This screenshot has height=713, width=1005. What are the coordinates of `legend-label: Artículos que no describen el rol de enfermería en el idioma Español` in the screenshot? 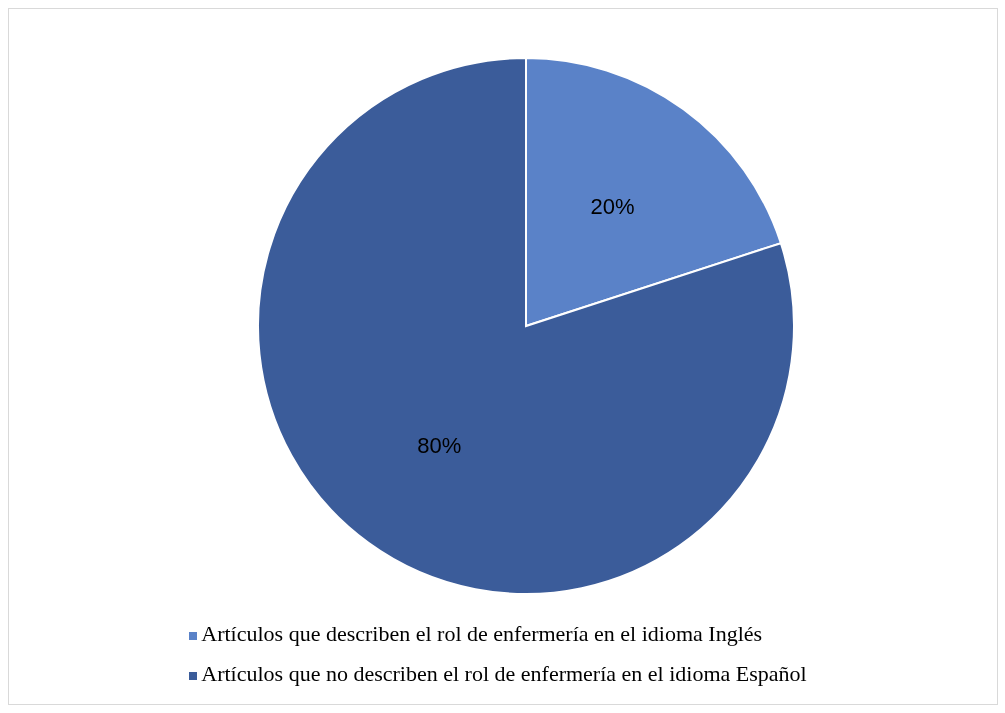 It's located at (504, 673).